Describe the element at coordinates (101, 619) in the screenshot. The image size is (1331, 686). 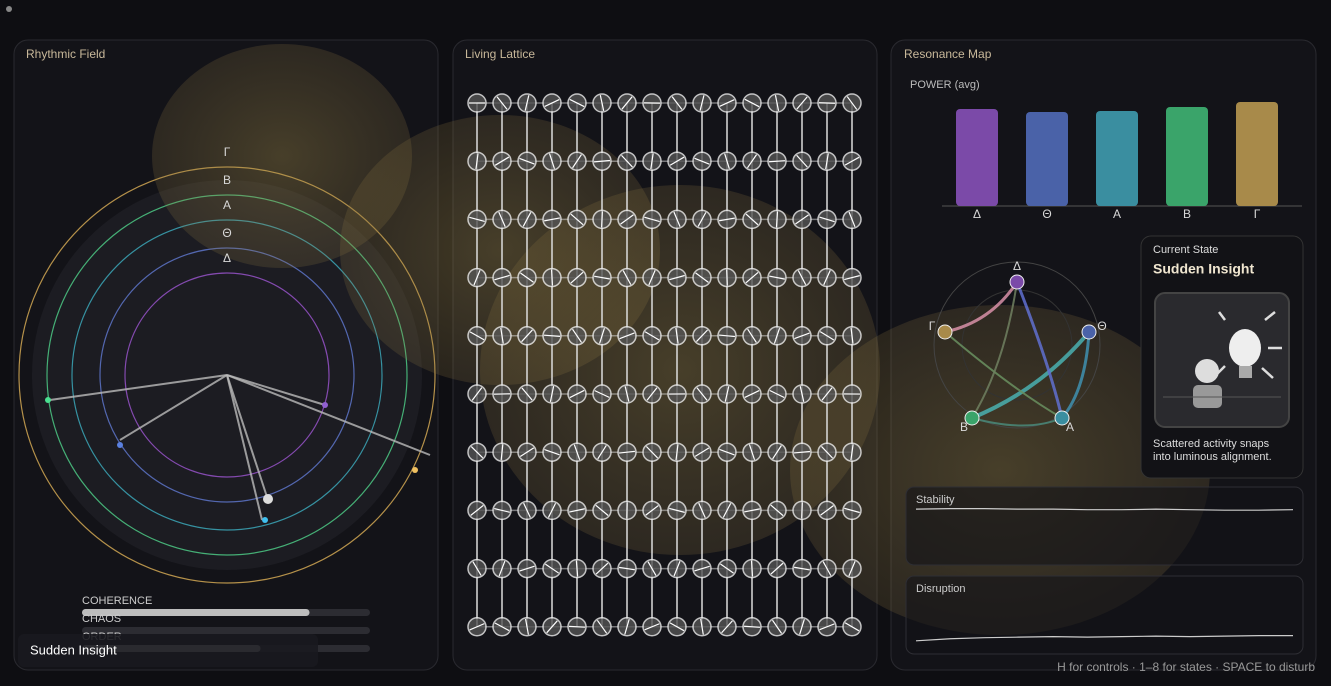
I see `meter-label: CHAOS` at that location.